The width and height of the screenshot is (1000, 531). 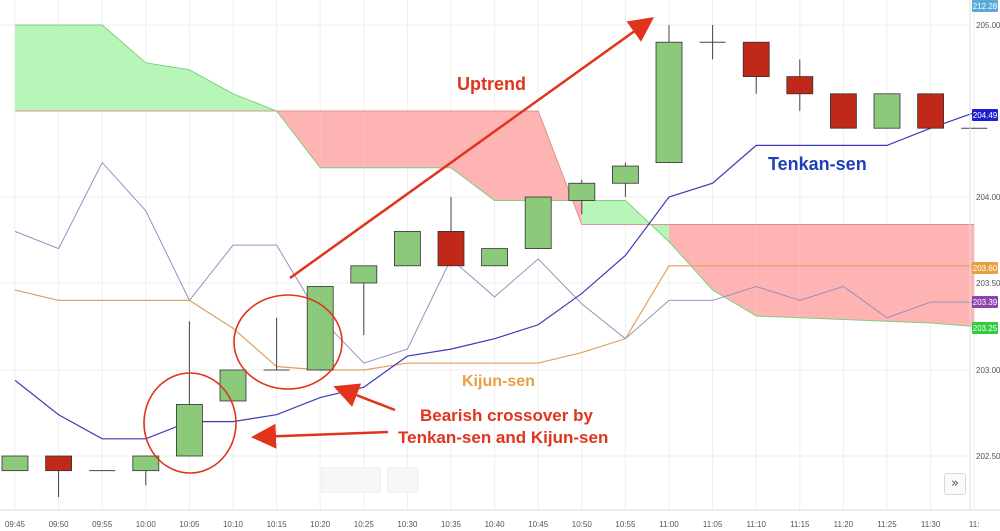 What do you see at coordinates (756, 524) in the screenshot?
I see `x-tick-label: 11:10` at bounding box center [756, 524].